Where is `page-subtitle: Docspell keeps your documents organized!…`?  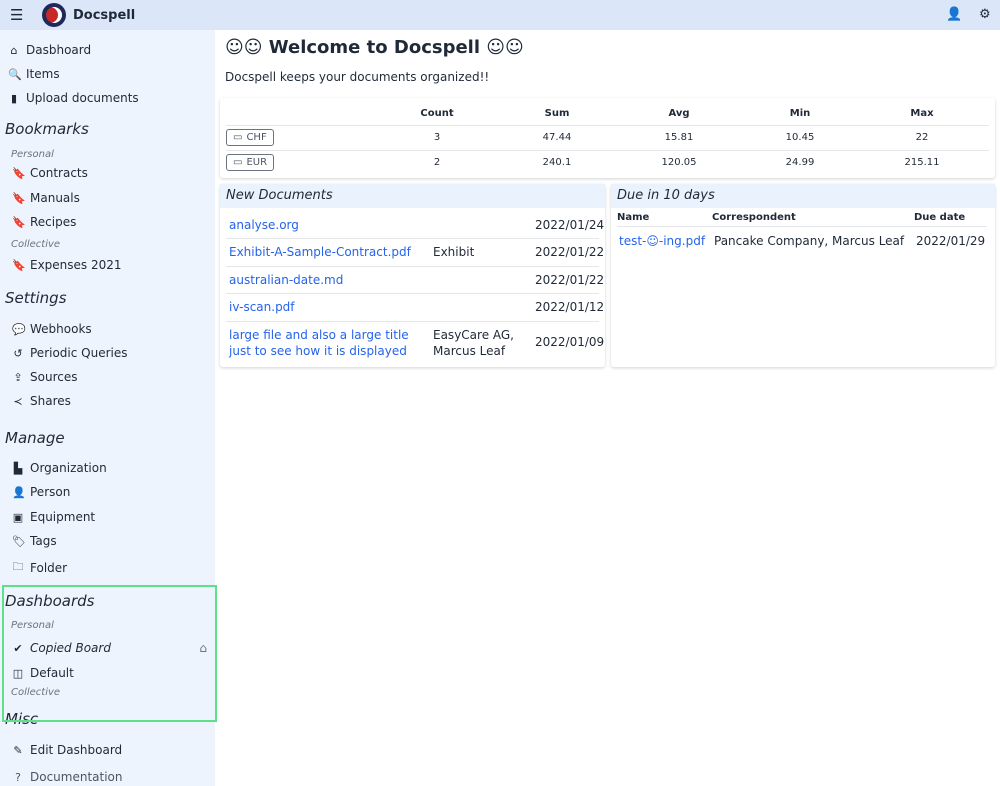 page-subtitle: Docspell keeps your documents organized!… is located at coordinates (357, 77).